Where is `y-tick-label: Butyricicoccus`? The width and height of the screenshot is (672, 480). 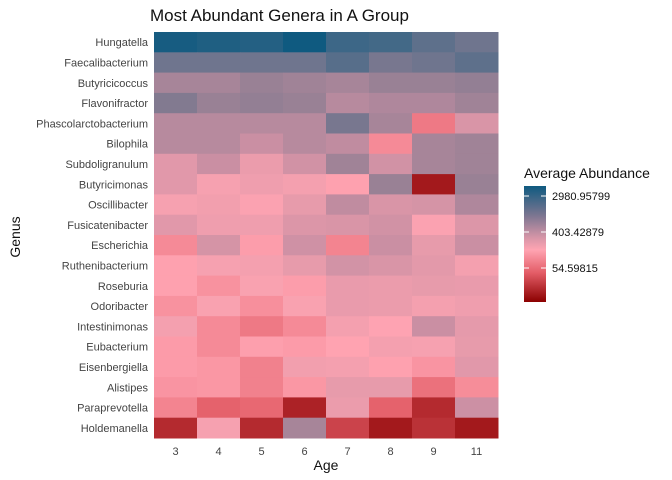
y-tick-label: Butyricicoccus is located at coordinates (113, 84).